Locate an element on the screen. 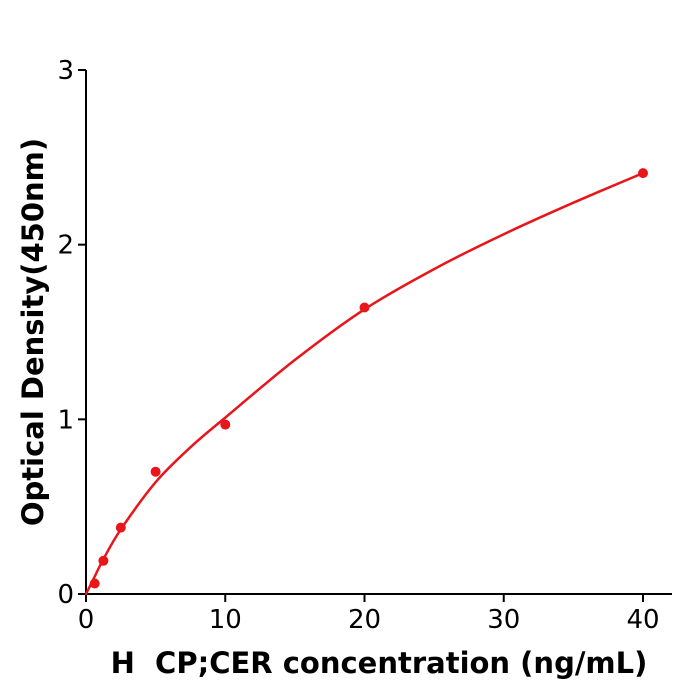 The image size is (700, 700). x-axis-title: H CP;CER concentration (ng/mL) is located at coordinates (379, 663).